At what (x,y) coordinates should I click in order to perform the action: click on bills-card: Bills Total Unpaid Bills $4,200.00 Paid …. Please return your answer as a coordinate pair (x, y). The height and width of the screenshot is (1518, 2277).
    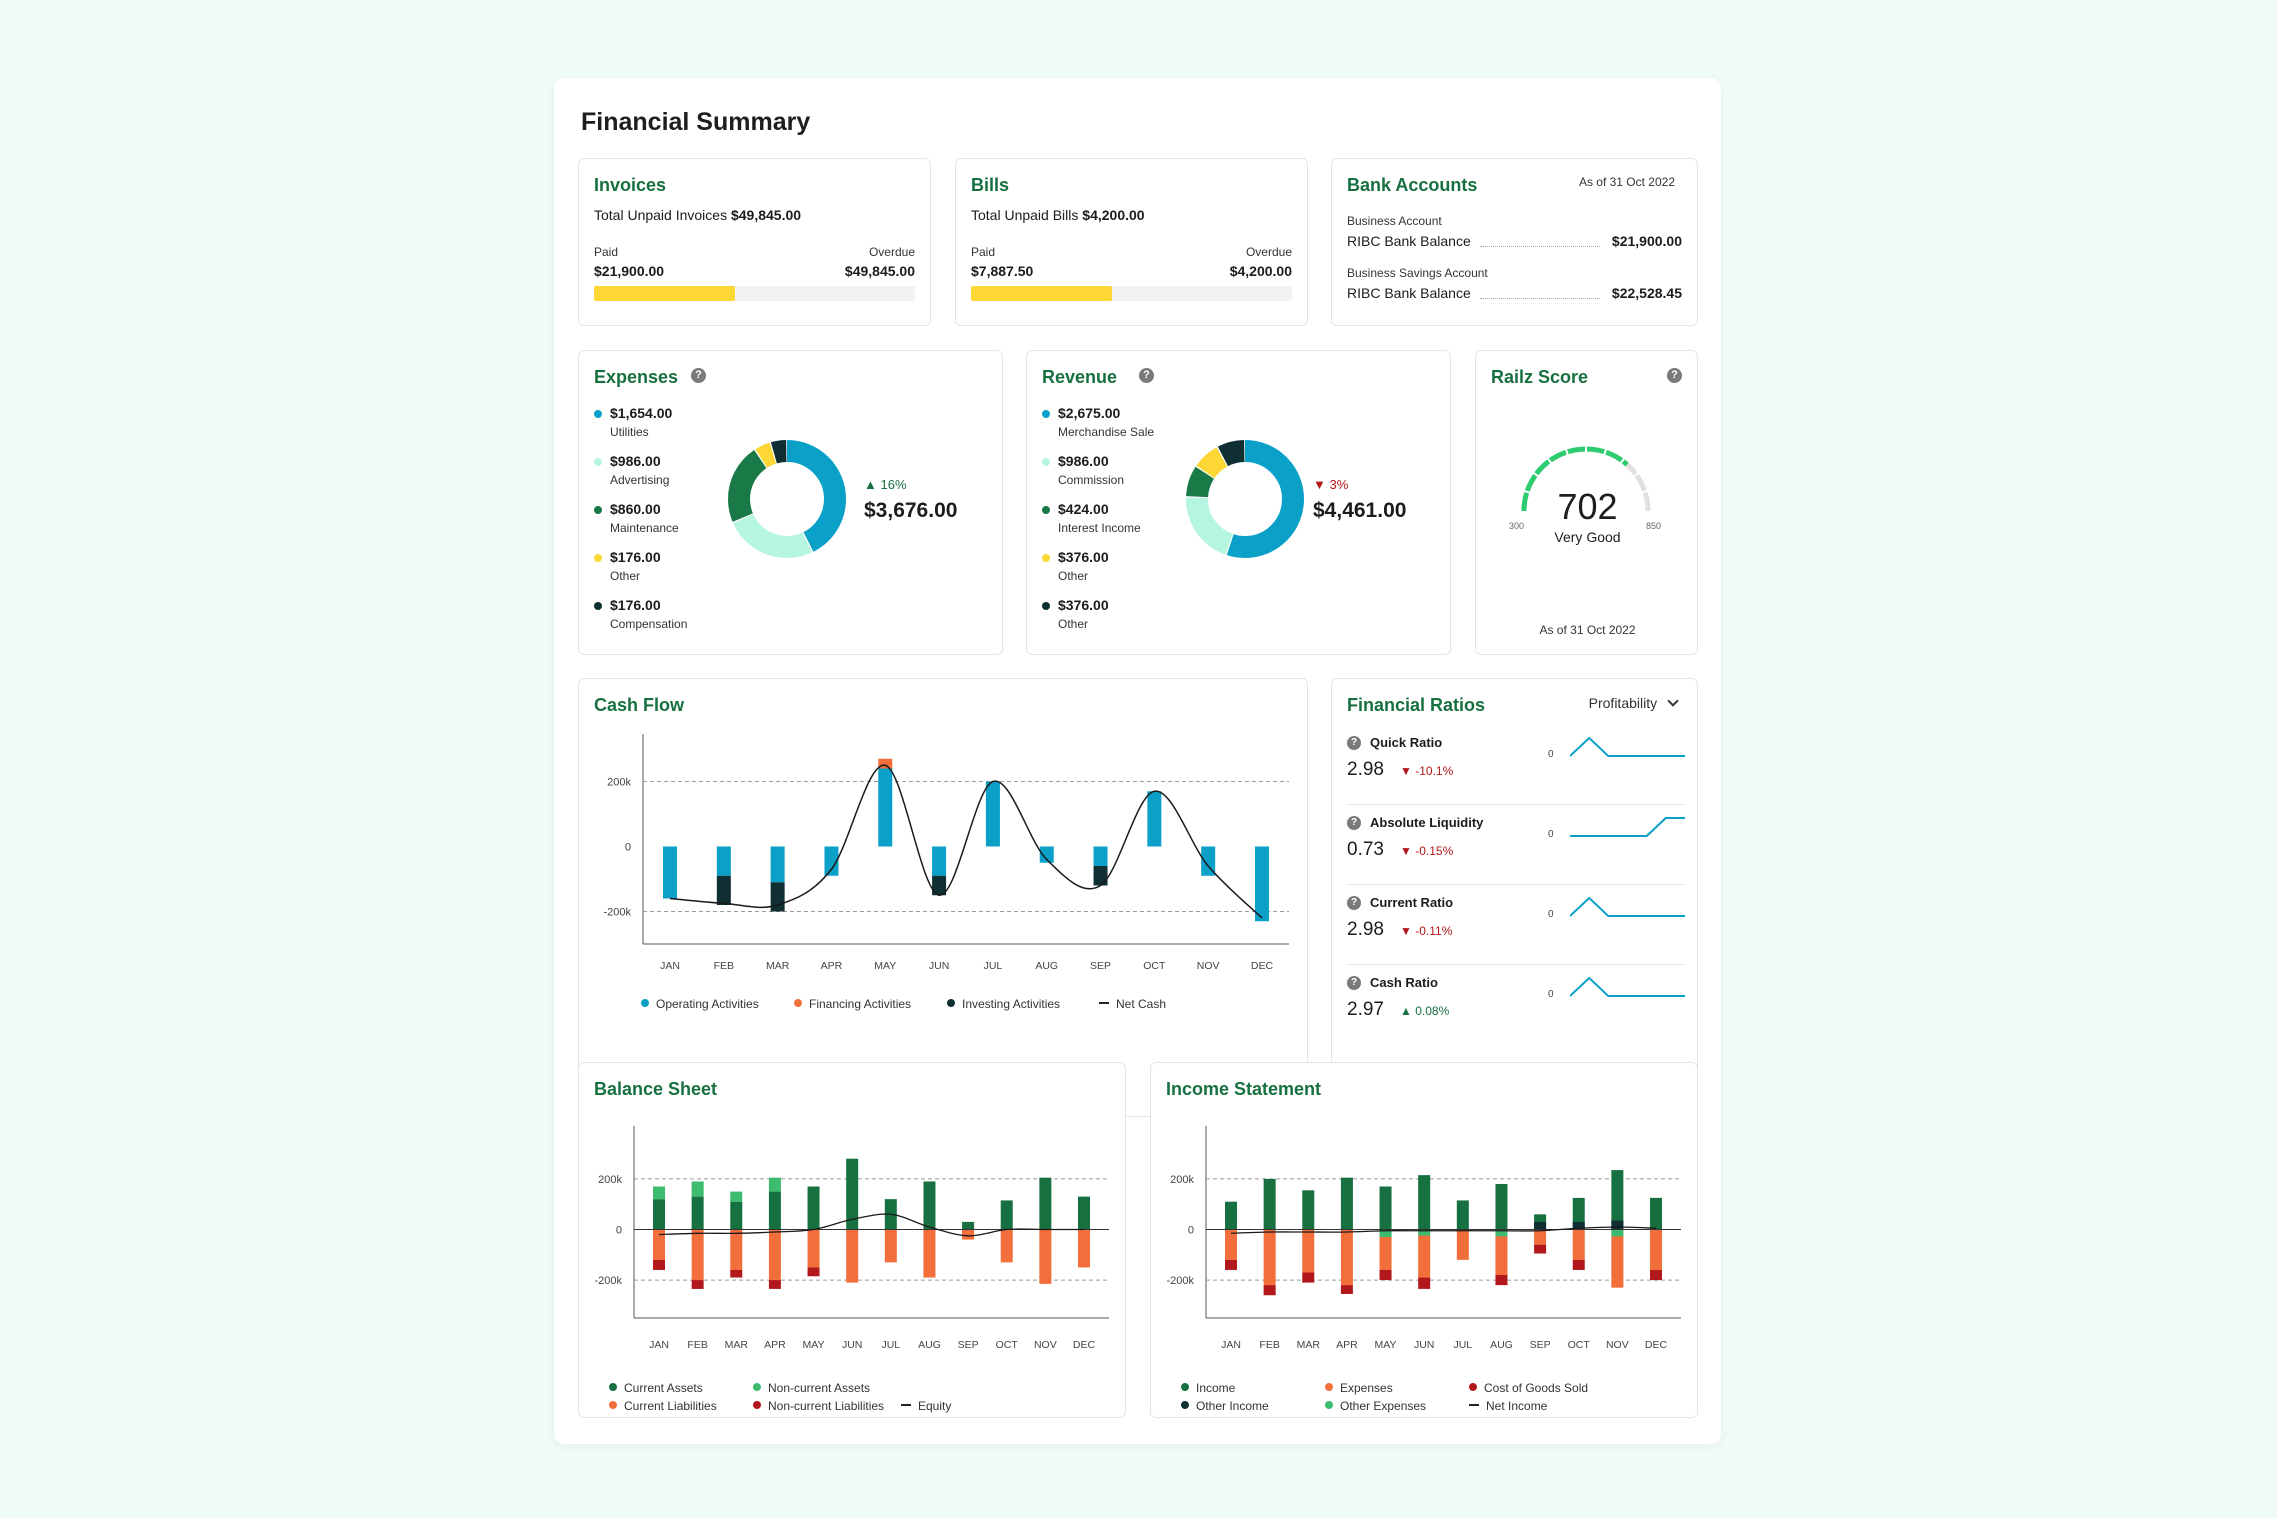
    Looking at the image, I should click on (1131, 242).